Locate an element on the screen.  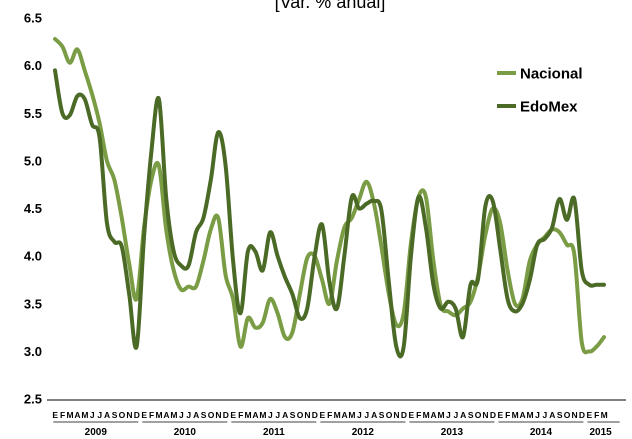
year-tick-label: 2014 is located at coordinates (541, 432).